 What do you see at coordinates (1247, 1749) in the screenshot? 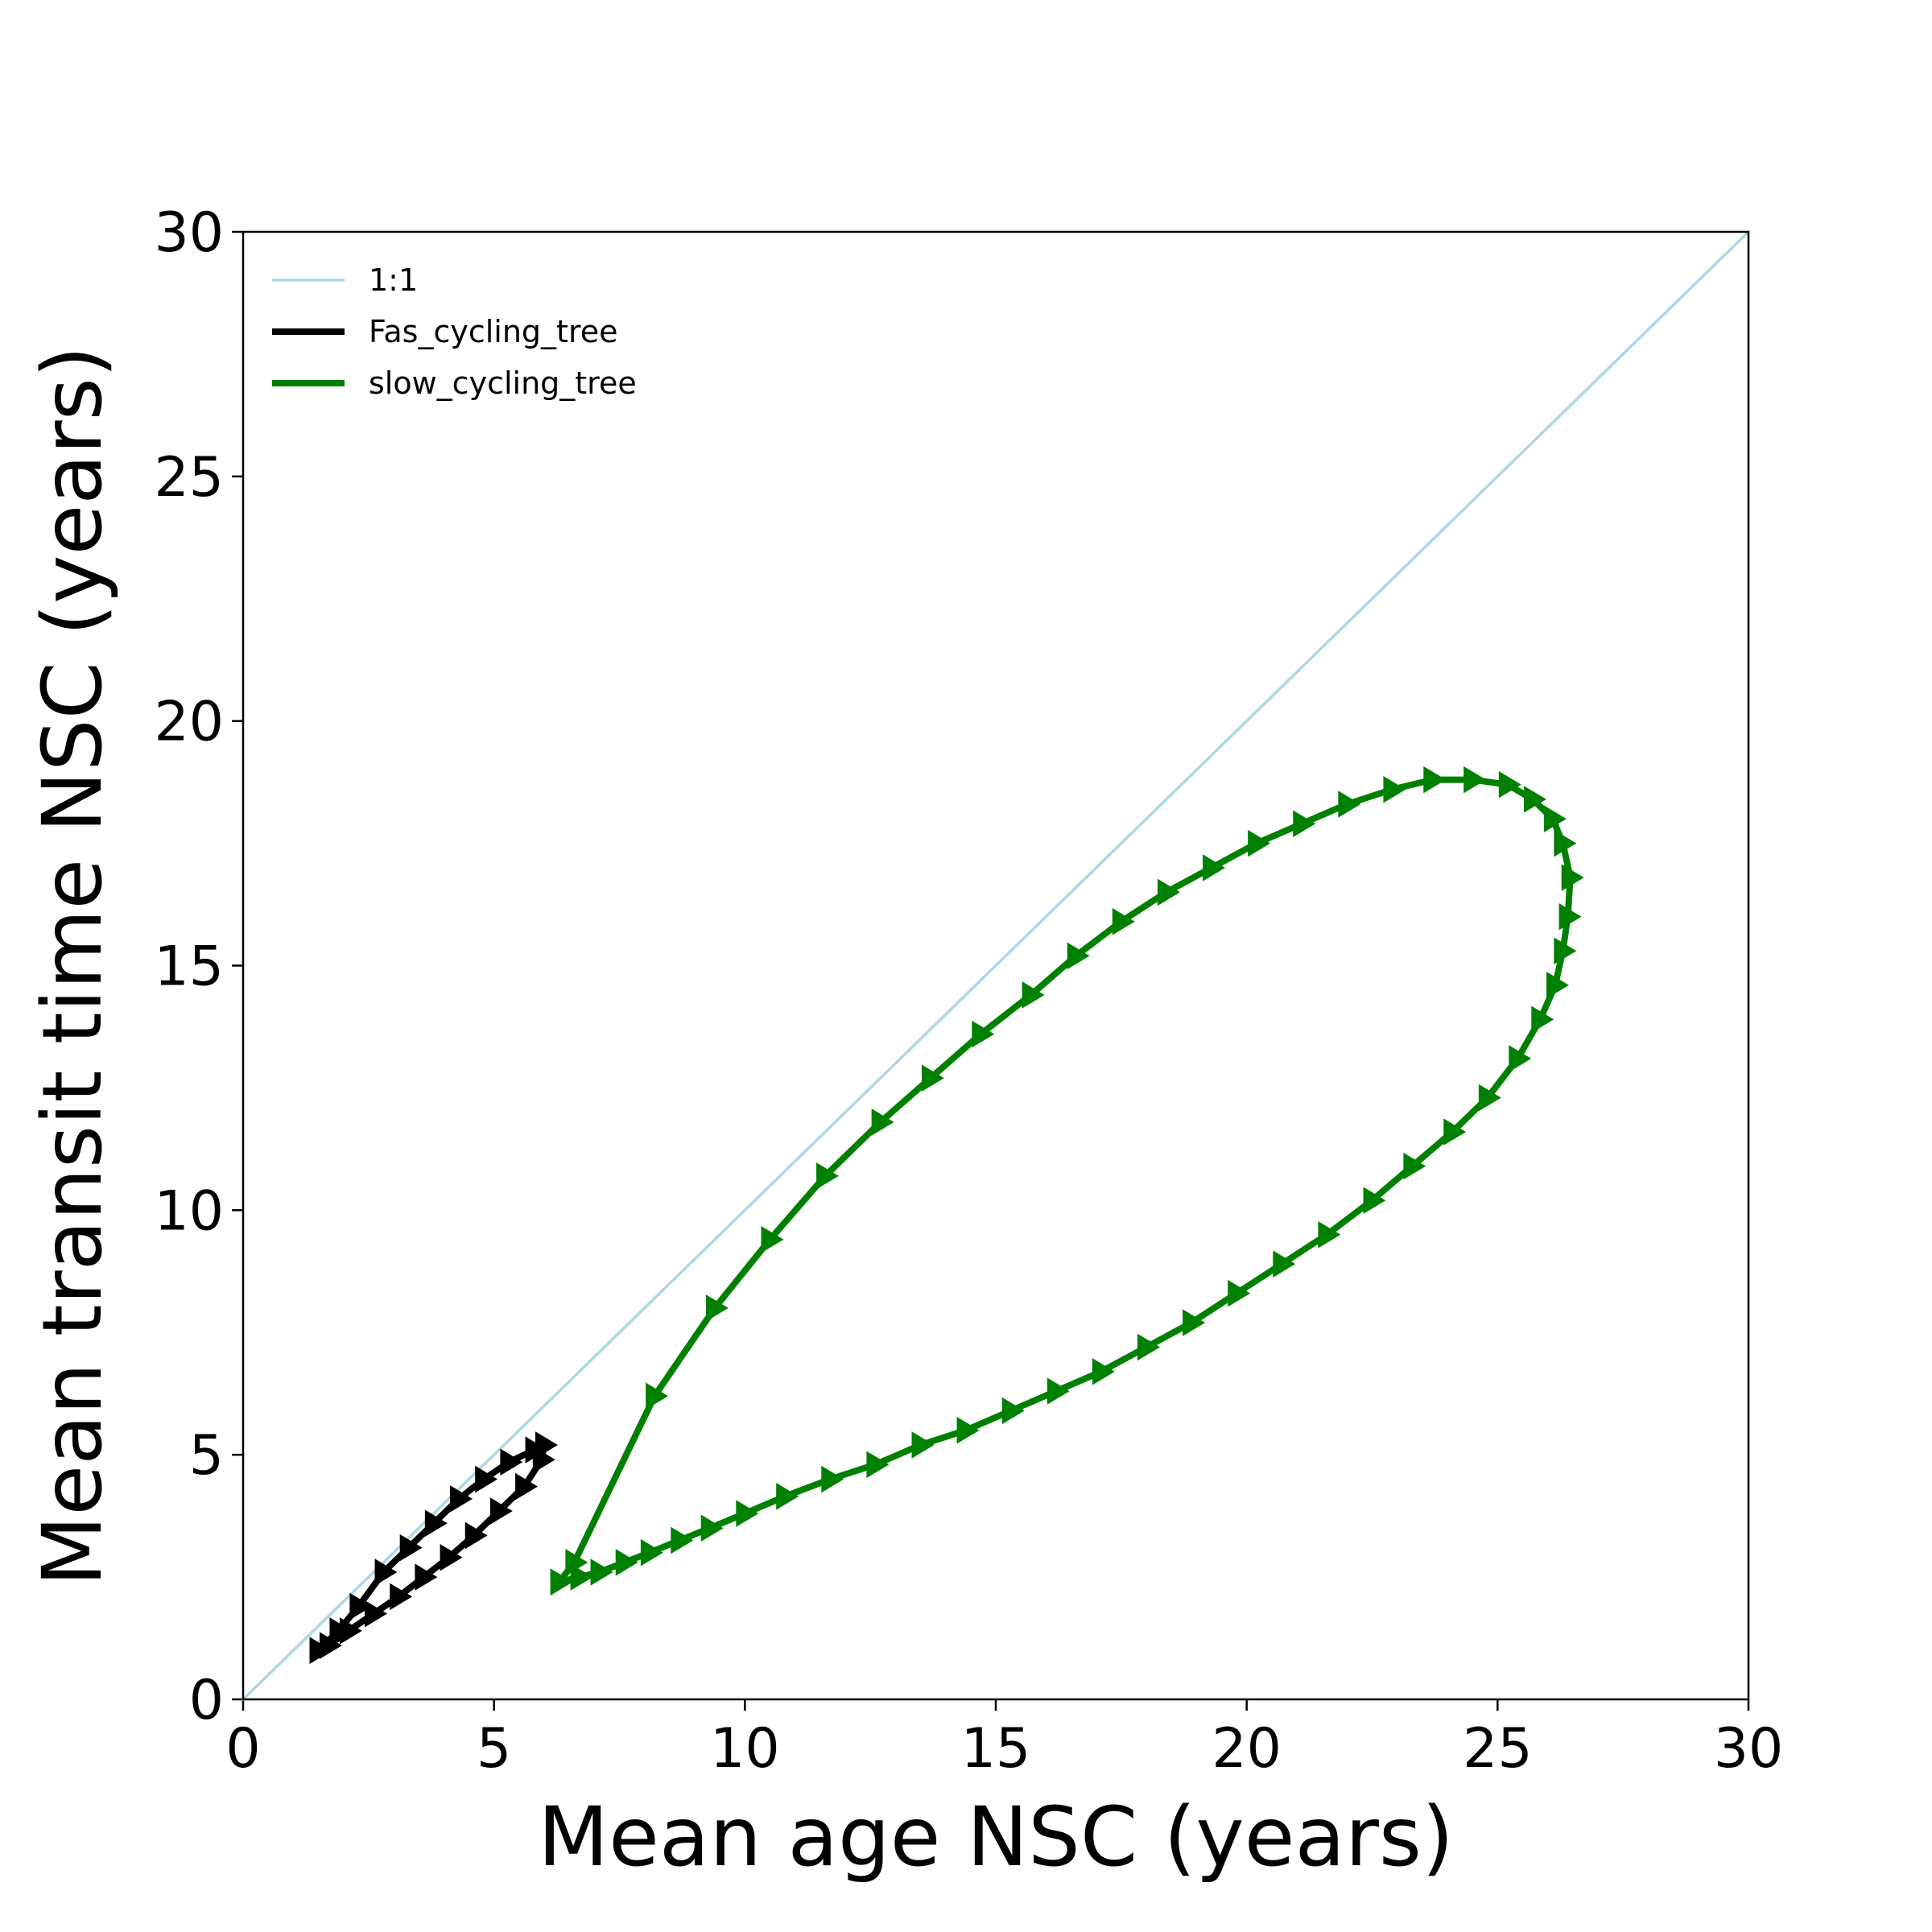
I see `x-tick-label: 20` at bounding box center [1247, 1749].